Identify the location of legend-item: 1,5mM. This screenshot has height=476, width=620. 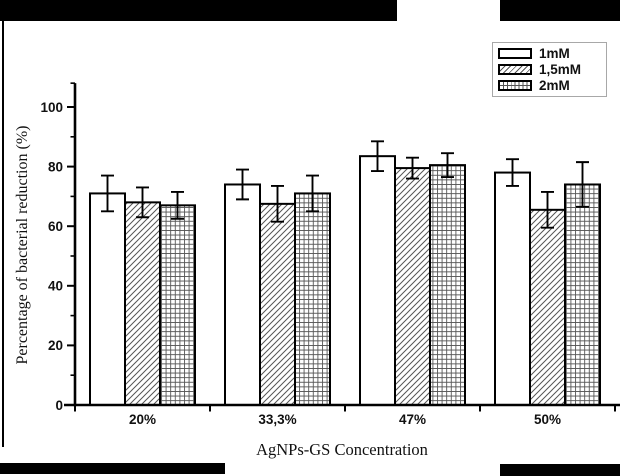
(549, 70).